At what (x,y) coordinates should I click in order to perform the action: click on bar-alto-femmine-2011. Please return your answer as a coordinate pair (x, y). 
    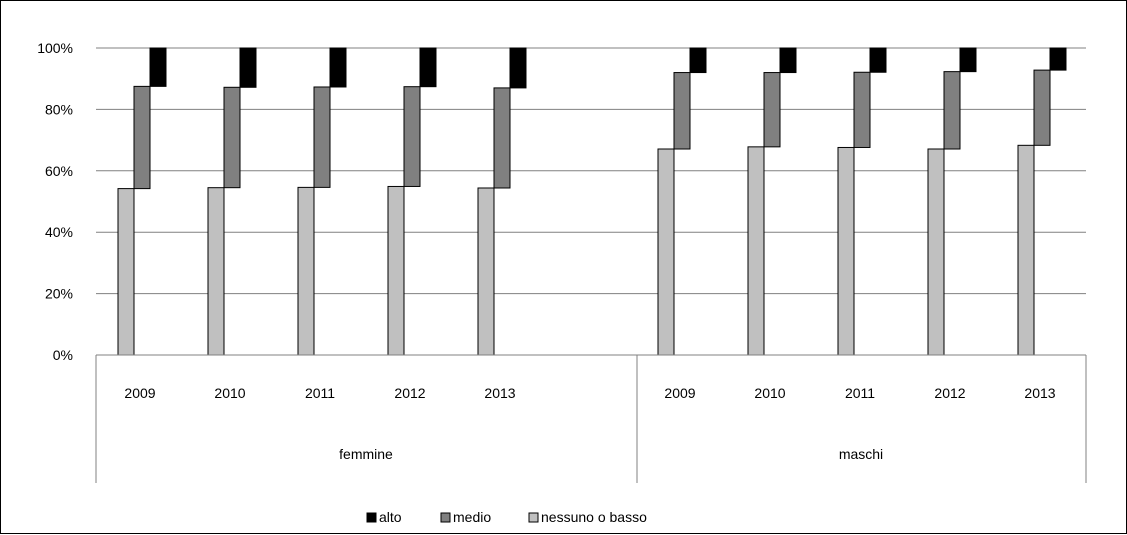
    Looking at the image, I should click on (338, 67).